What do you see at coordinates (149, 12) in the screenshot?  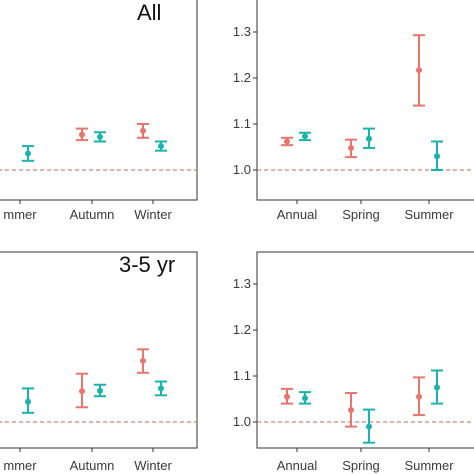 I see `panel-label: All` at bounding box center [149, 12].